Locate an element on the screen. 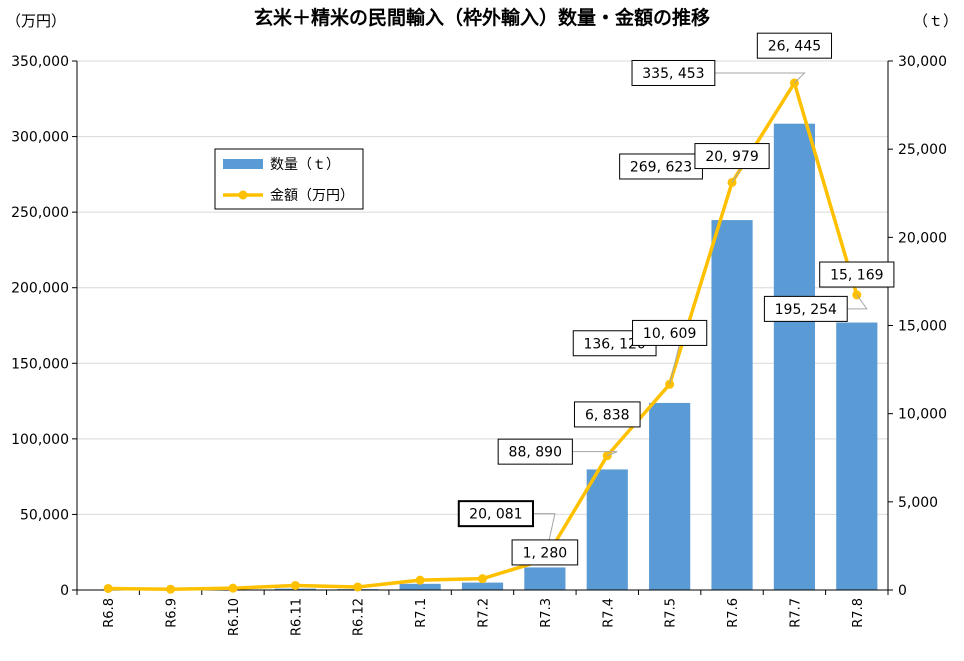  quantity-data-label-text: 26, 445 is located at coordinates (794, 47).